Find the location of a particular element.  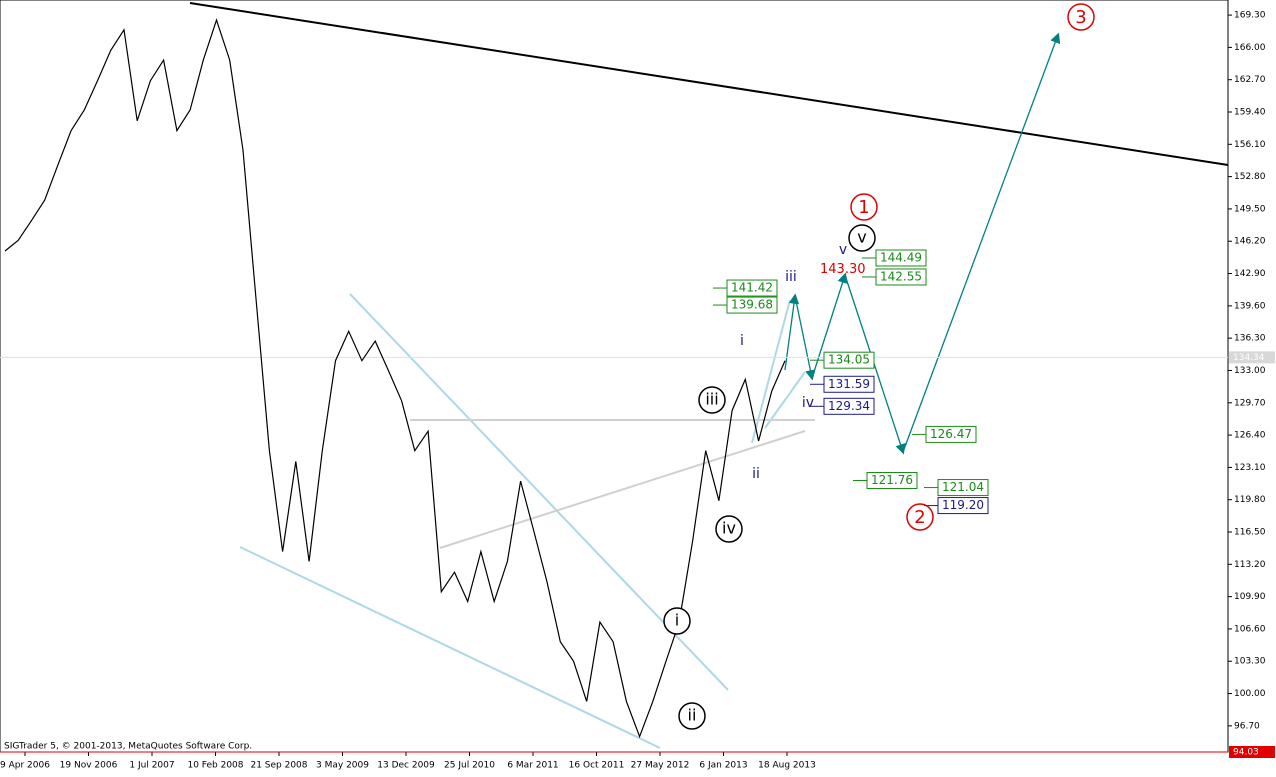

current-price-box is located at coordinates (1252, 357).